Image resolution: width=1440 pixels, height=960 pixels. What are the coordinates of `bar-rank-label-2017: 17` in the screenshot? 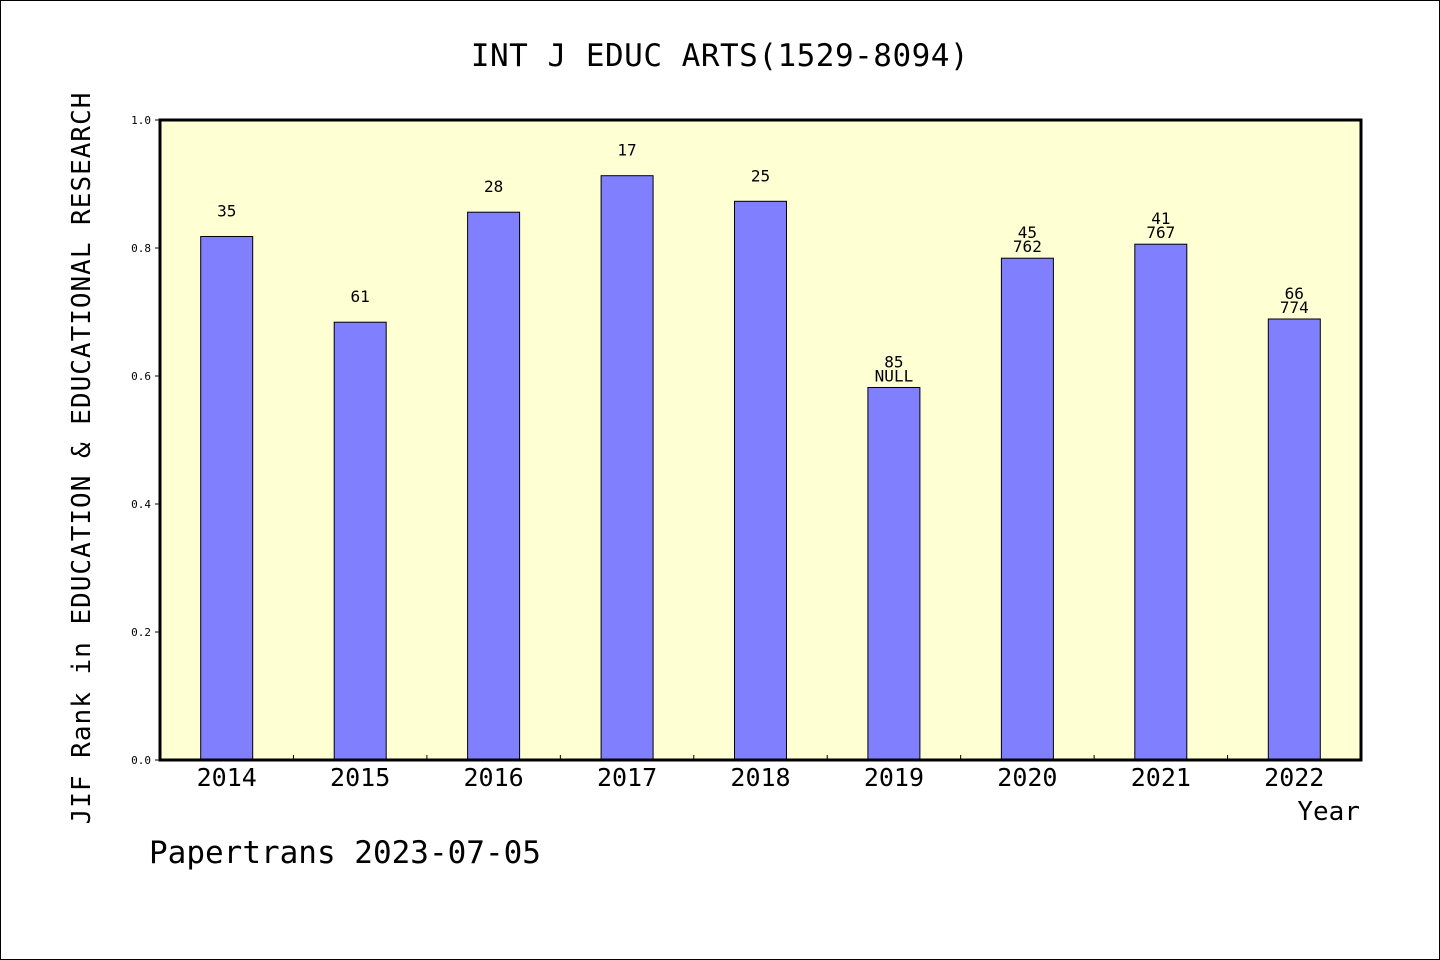 It's located at (626, 150).